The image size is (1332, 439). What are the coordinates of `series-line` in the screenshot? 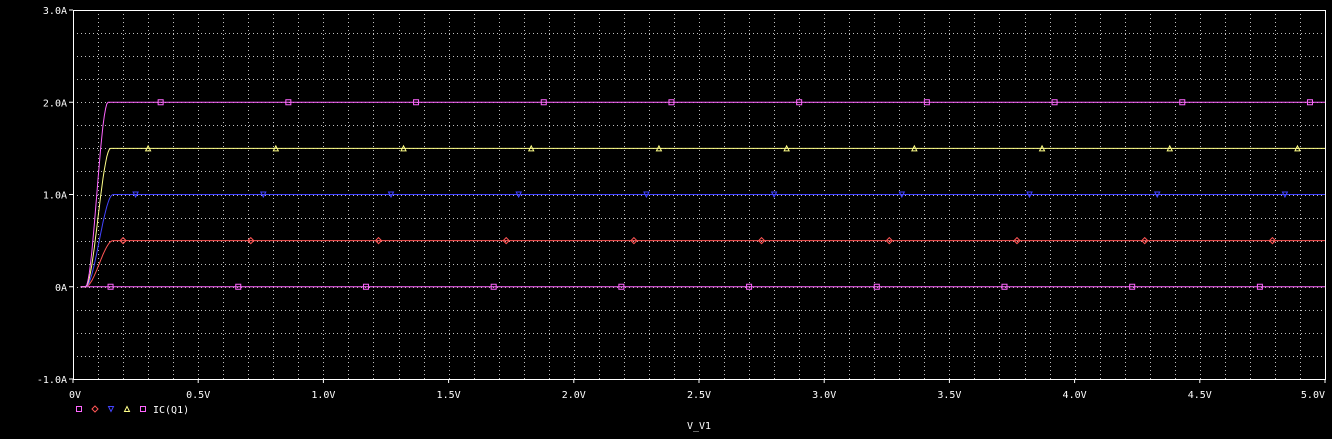 It's located at (702, 264).